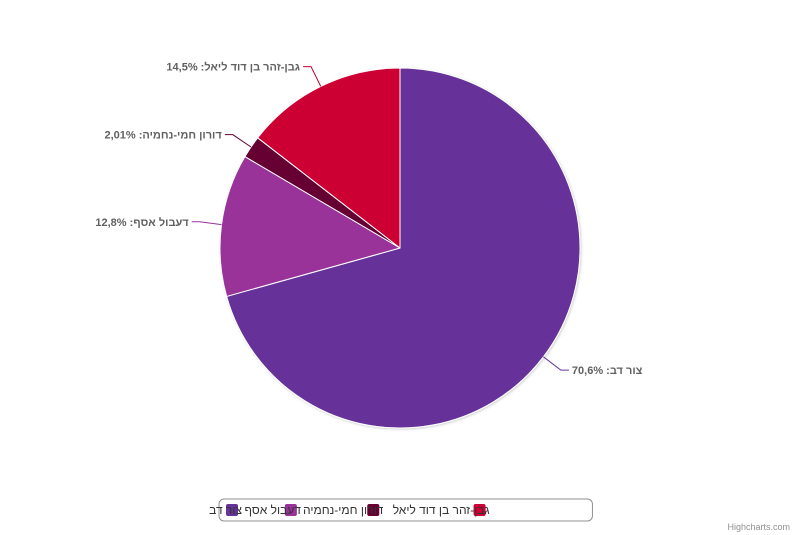 This screenshot has height=535, width=800. What do you see at coordinates (163, 136) in the screenshot?
I see `data-label: דורון חמי-נחמיה: 2,01%` at bounding box center [163, 136].